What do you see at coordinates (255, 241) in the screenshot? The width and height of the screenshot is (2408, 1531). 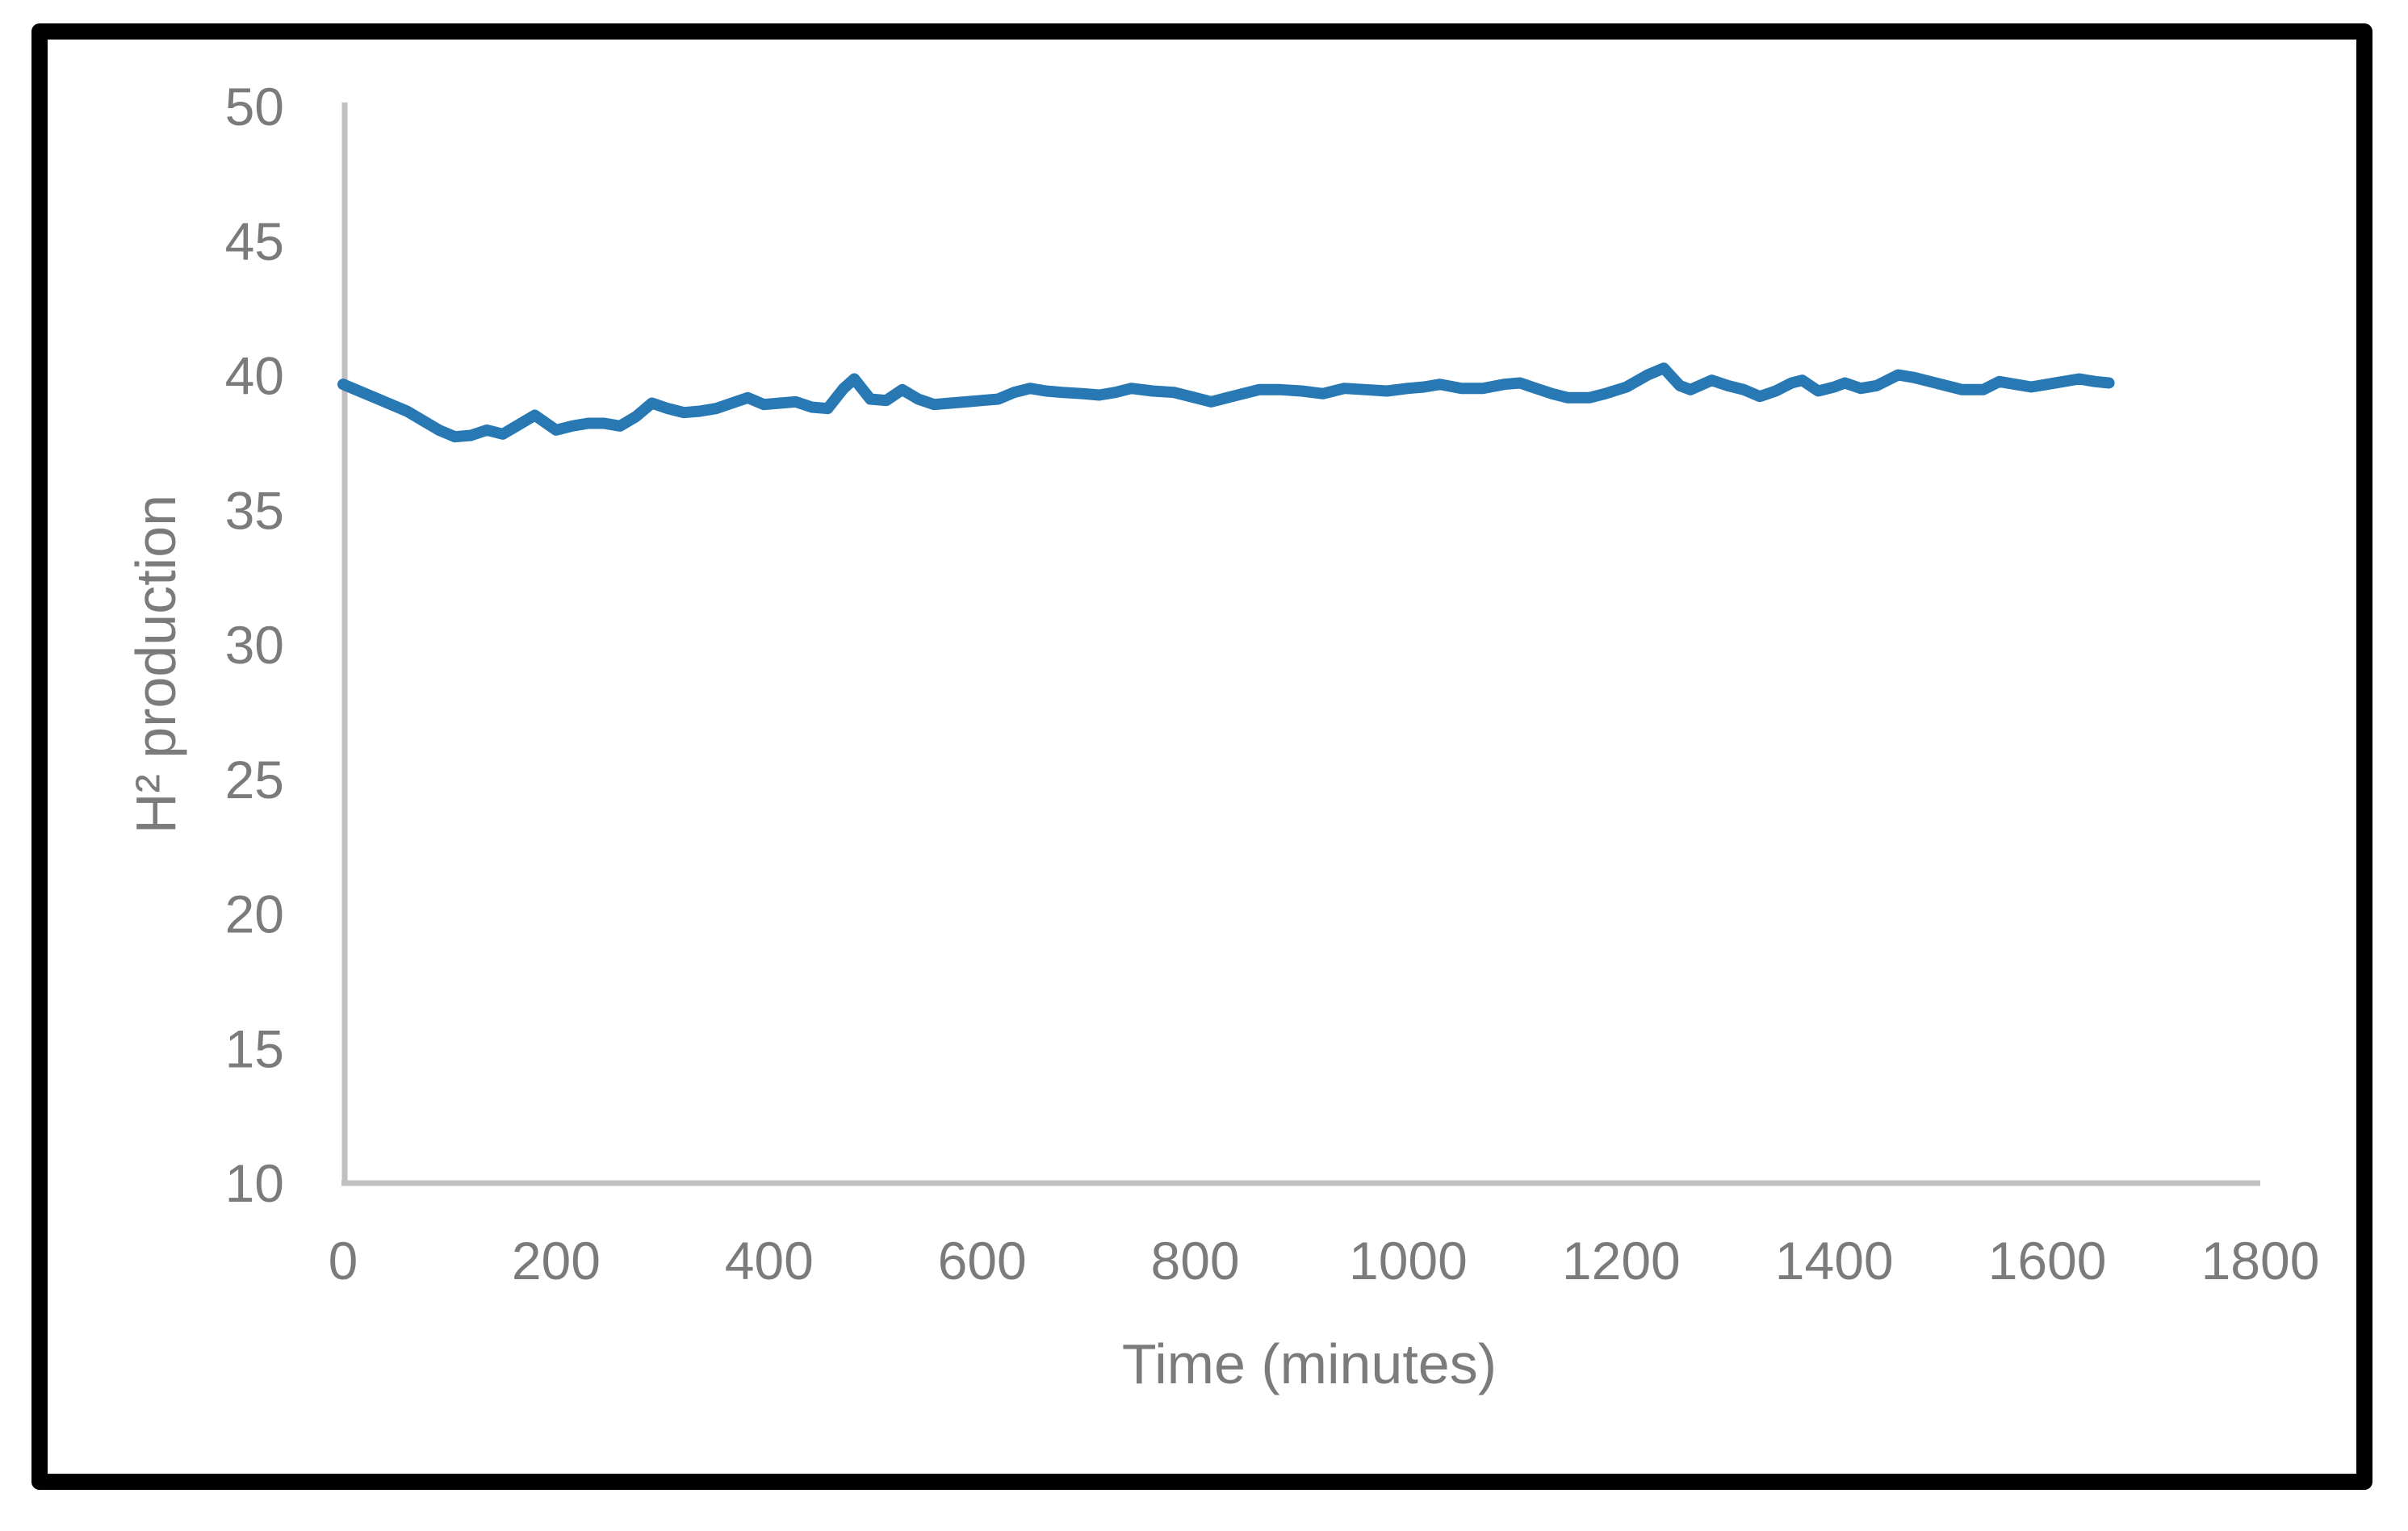 I see `y-tick-label: 45` at bounding box center [255, 241].